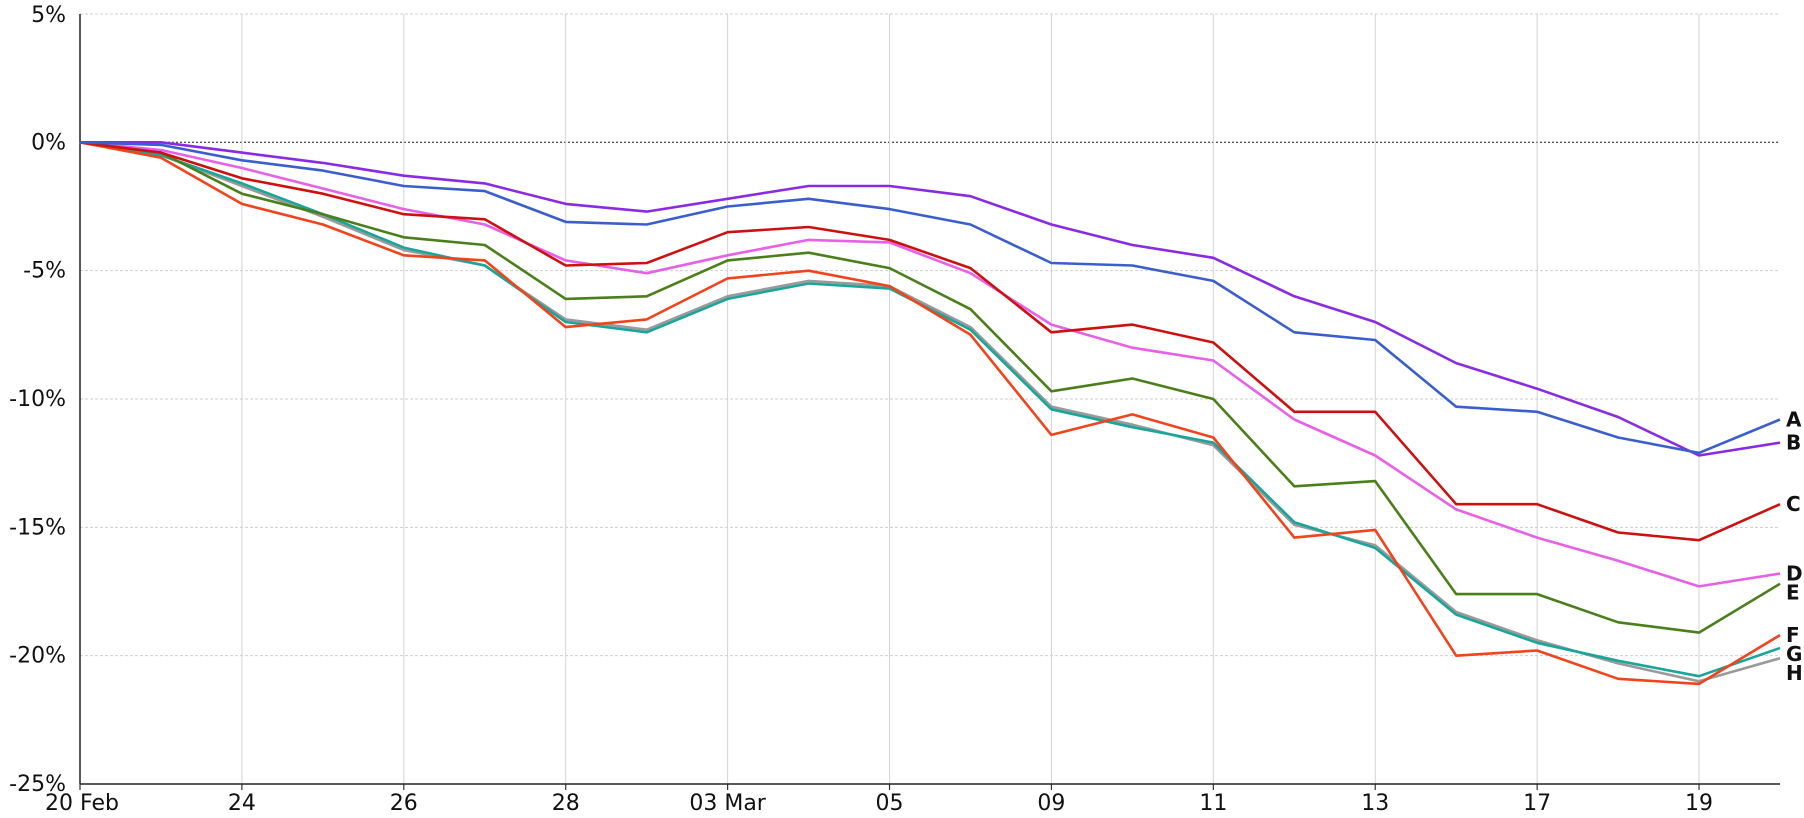  I want to click on x-tick-label: 09, so click(1051, 802).